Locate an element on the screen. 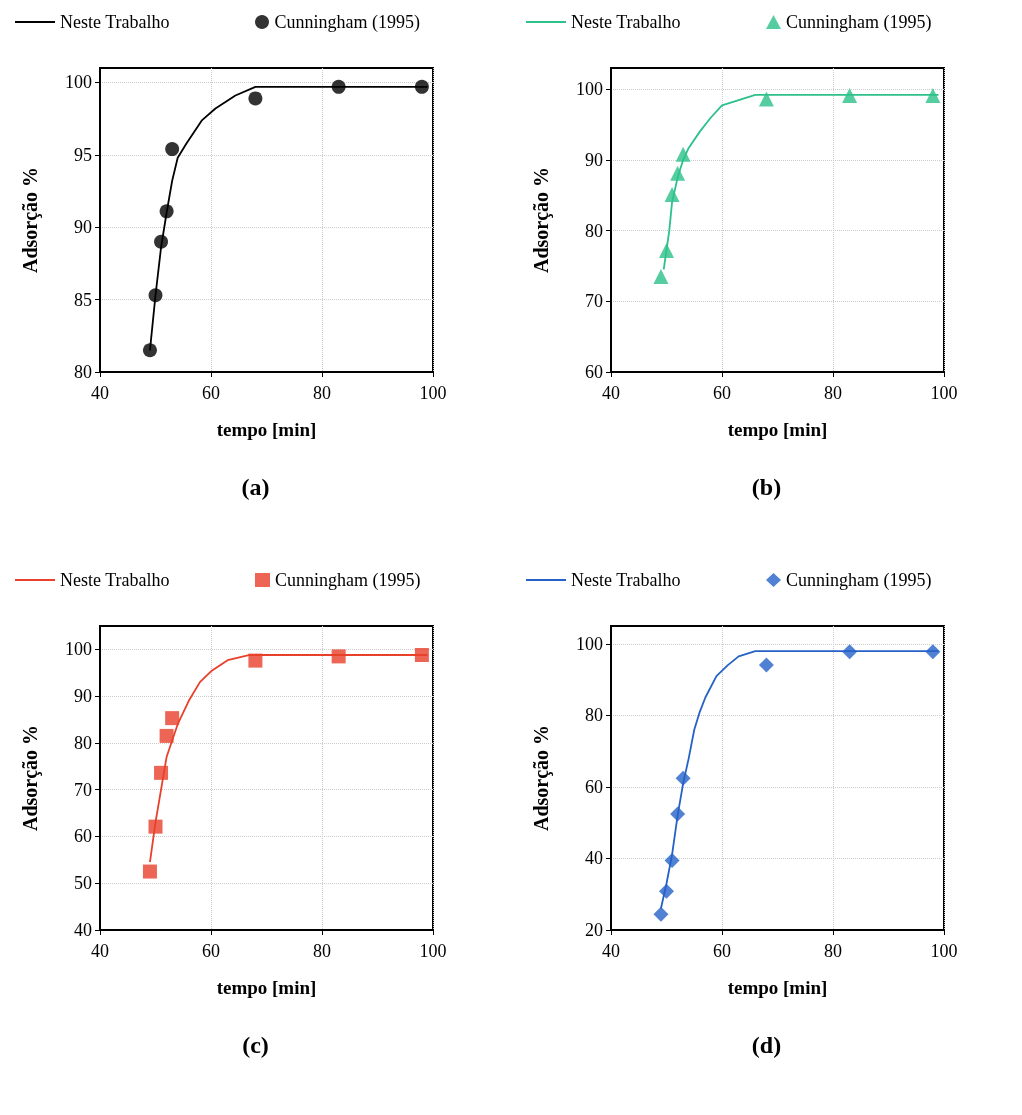 The image size is (1022, 1115). text: (d) is located at coordinates (766, 1044).